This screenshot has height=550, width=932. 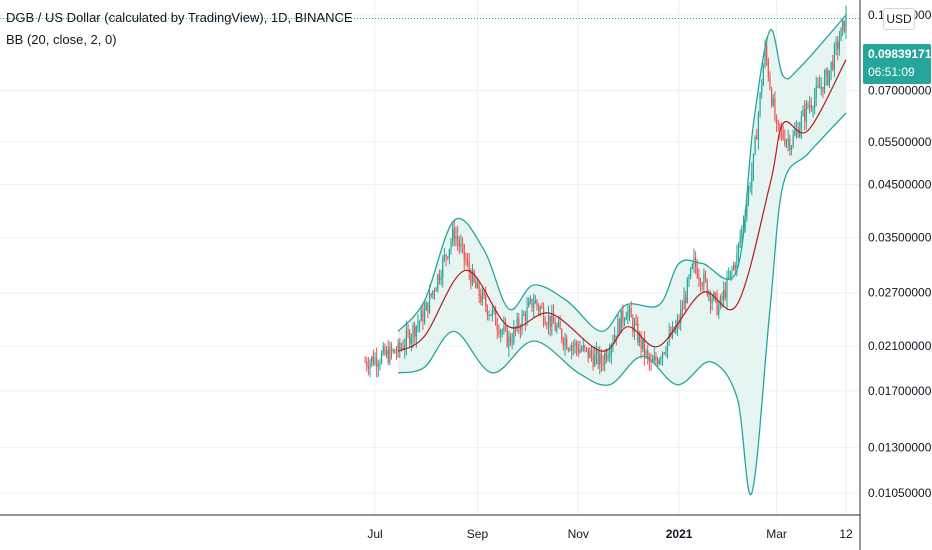 I want to click on currency-button: USD, so click(x=899, y=19).